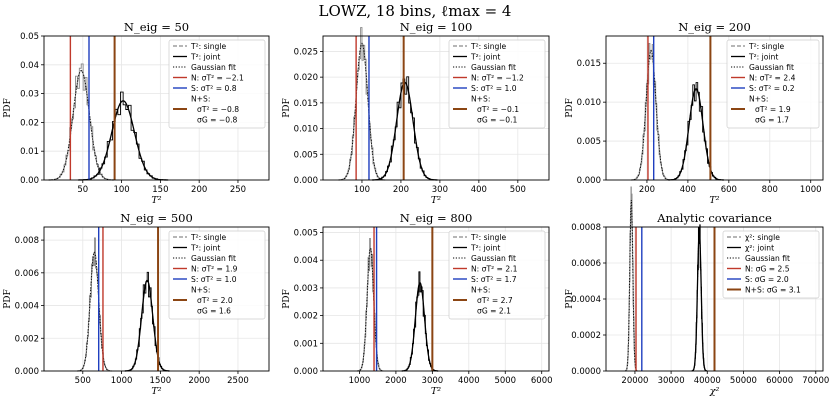  I want to click on y-tick-label: 0.015, so click(306, 104).